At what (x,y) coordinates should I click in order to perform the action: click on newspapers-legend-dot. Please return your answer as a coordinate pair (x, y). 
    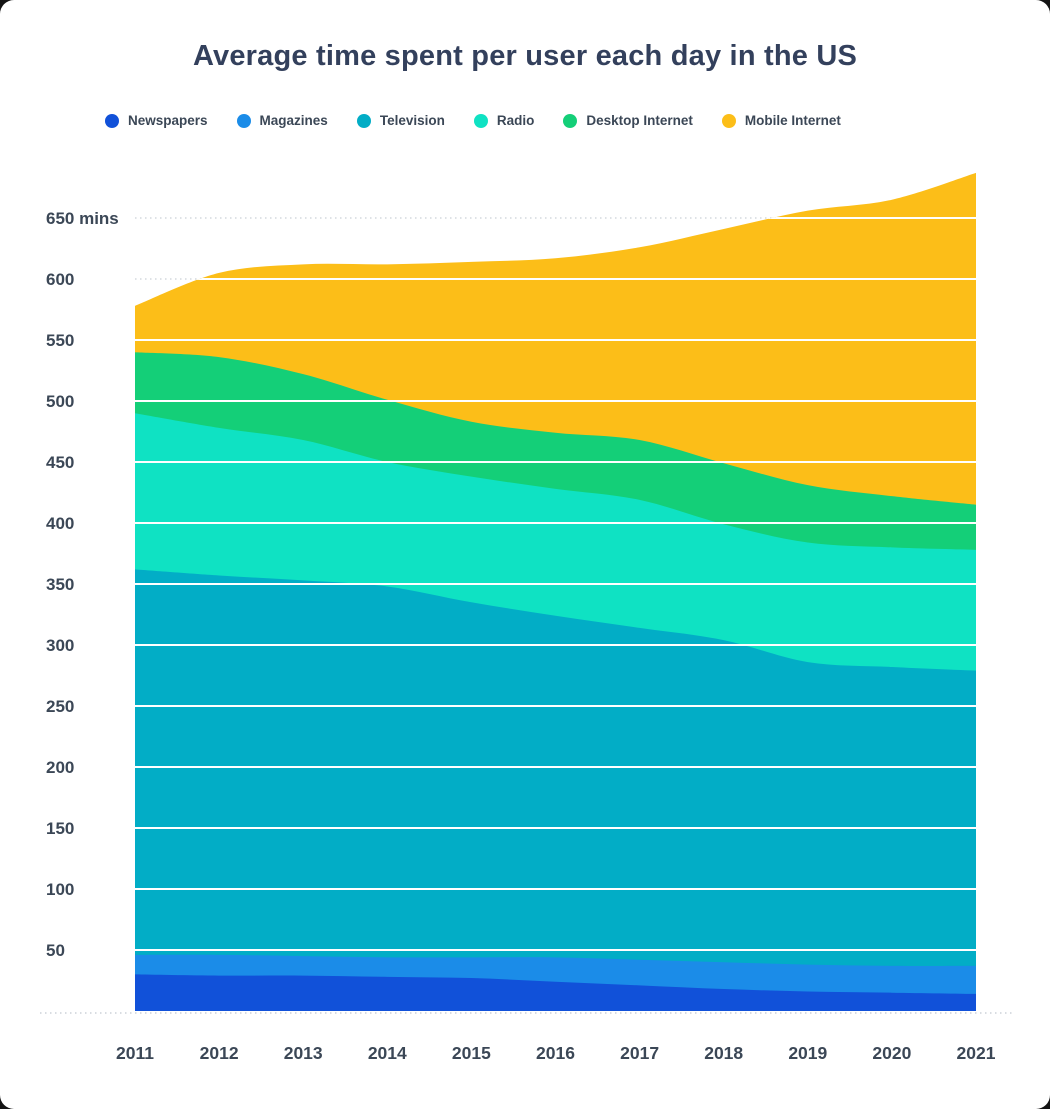
    Looking at the image, I should click on (112, 120).